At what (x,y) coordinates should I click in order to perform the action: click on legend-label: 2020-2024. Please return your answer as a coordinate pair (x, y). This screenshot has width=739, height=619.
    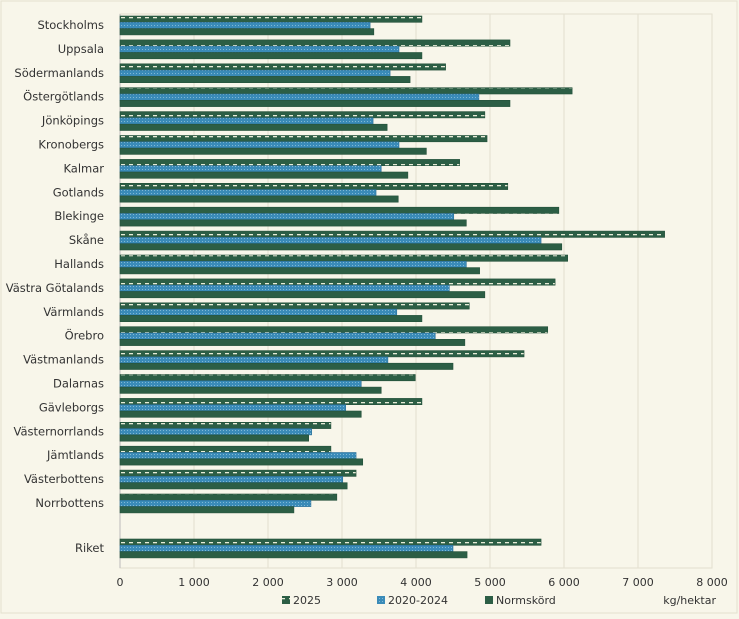
    Looking at the image, I should click on (418, 600).